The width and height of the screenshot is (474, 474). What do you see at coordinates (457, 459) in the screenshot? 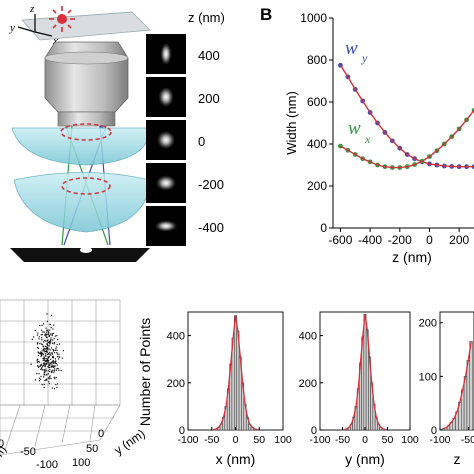
I see `hist-xlabel: z` at bounding box center [457, 459].